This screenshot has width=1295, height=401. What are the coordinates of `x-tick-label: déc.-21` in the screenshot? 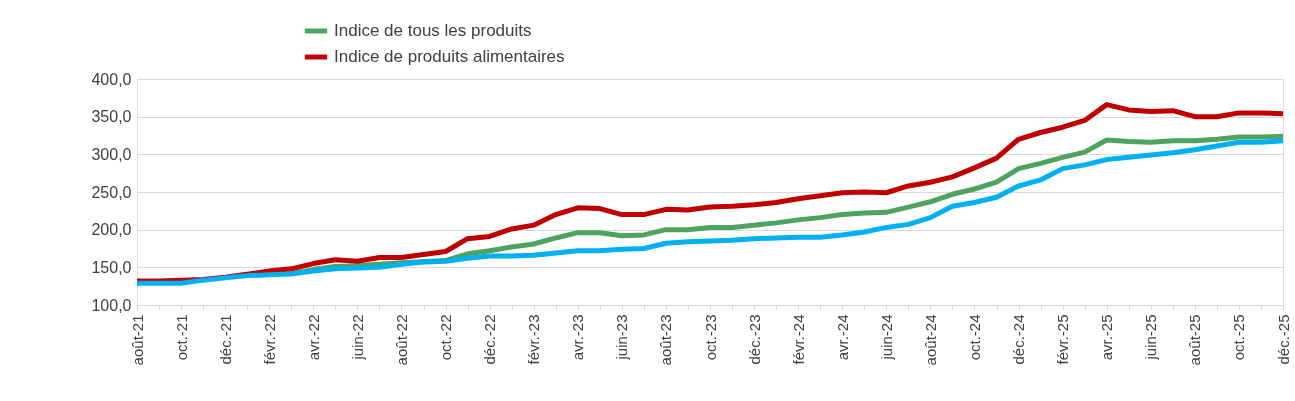 It's located at (225, 339).